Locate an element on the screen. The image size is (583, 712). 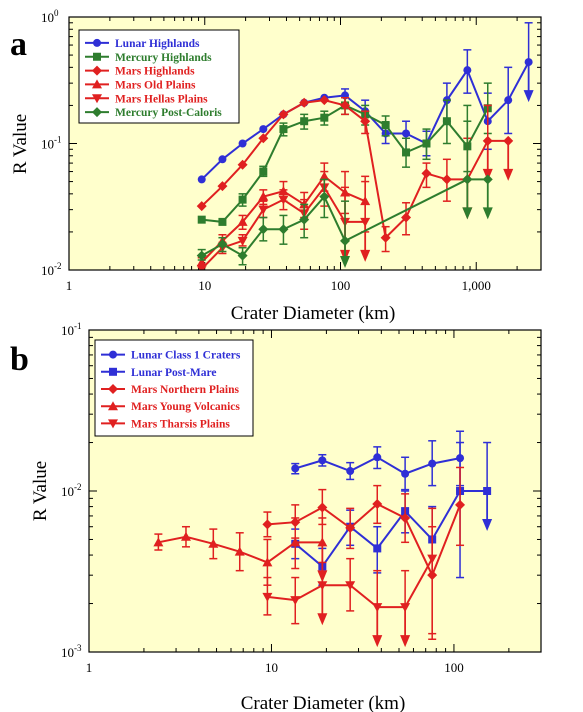
x-tick-label: 1 is located at coordinates (69, 285).